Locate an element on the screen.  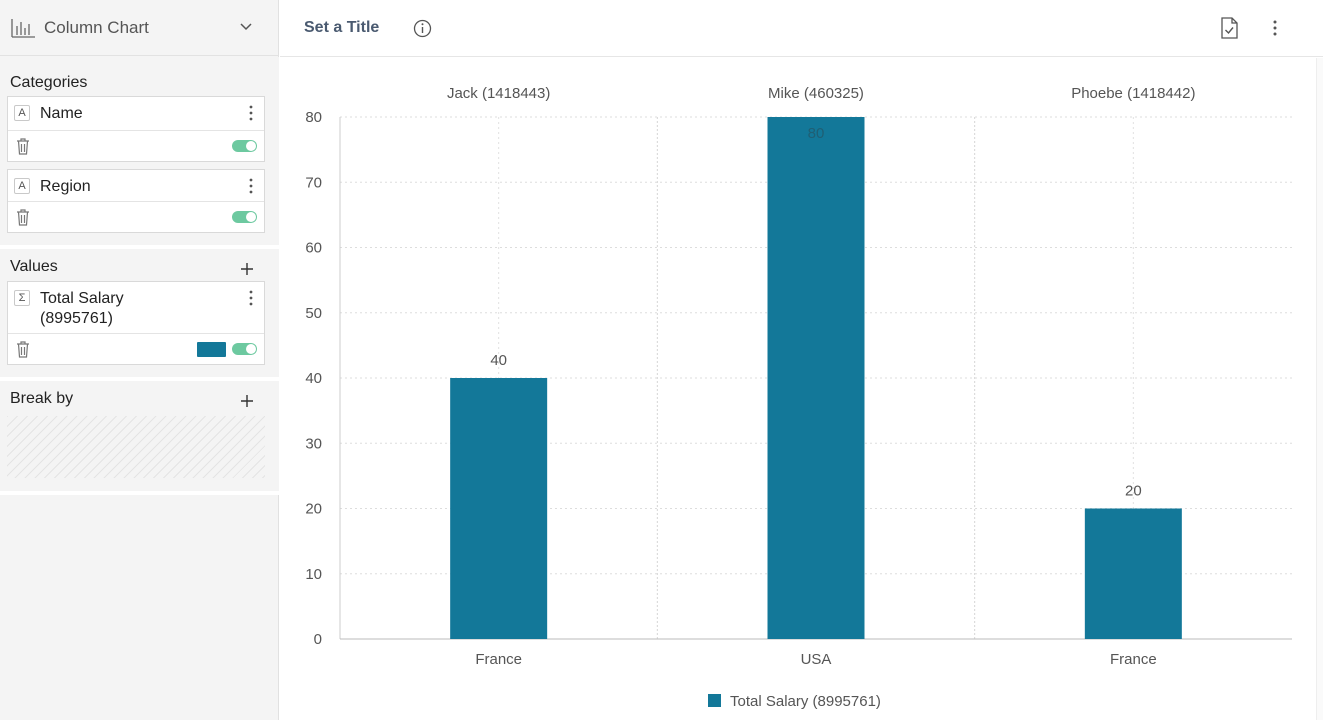
y-tick-label: 20 is located at coordinates (313, 509).